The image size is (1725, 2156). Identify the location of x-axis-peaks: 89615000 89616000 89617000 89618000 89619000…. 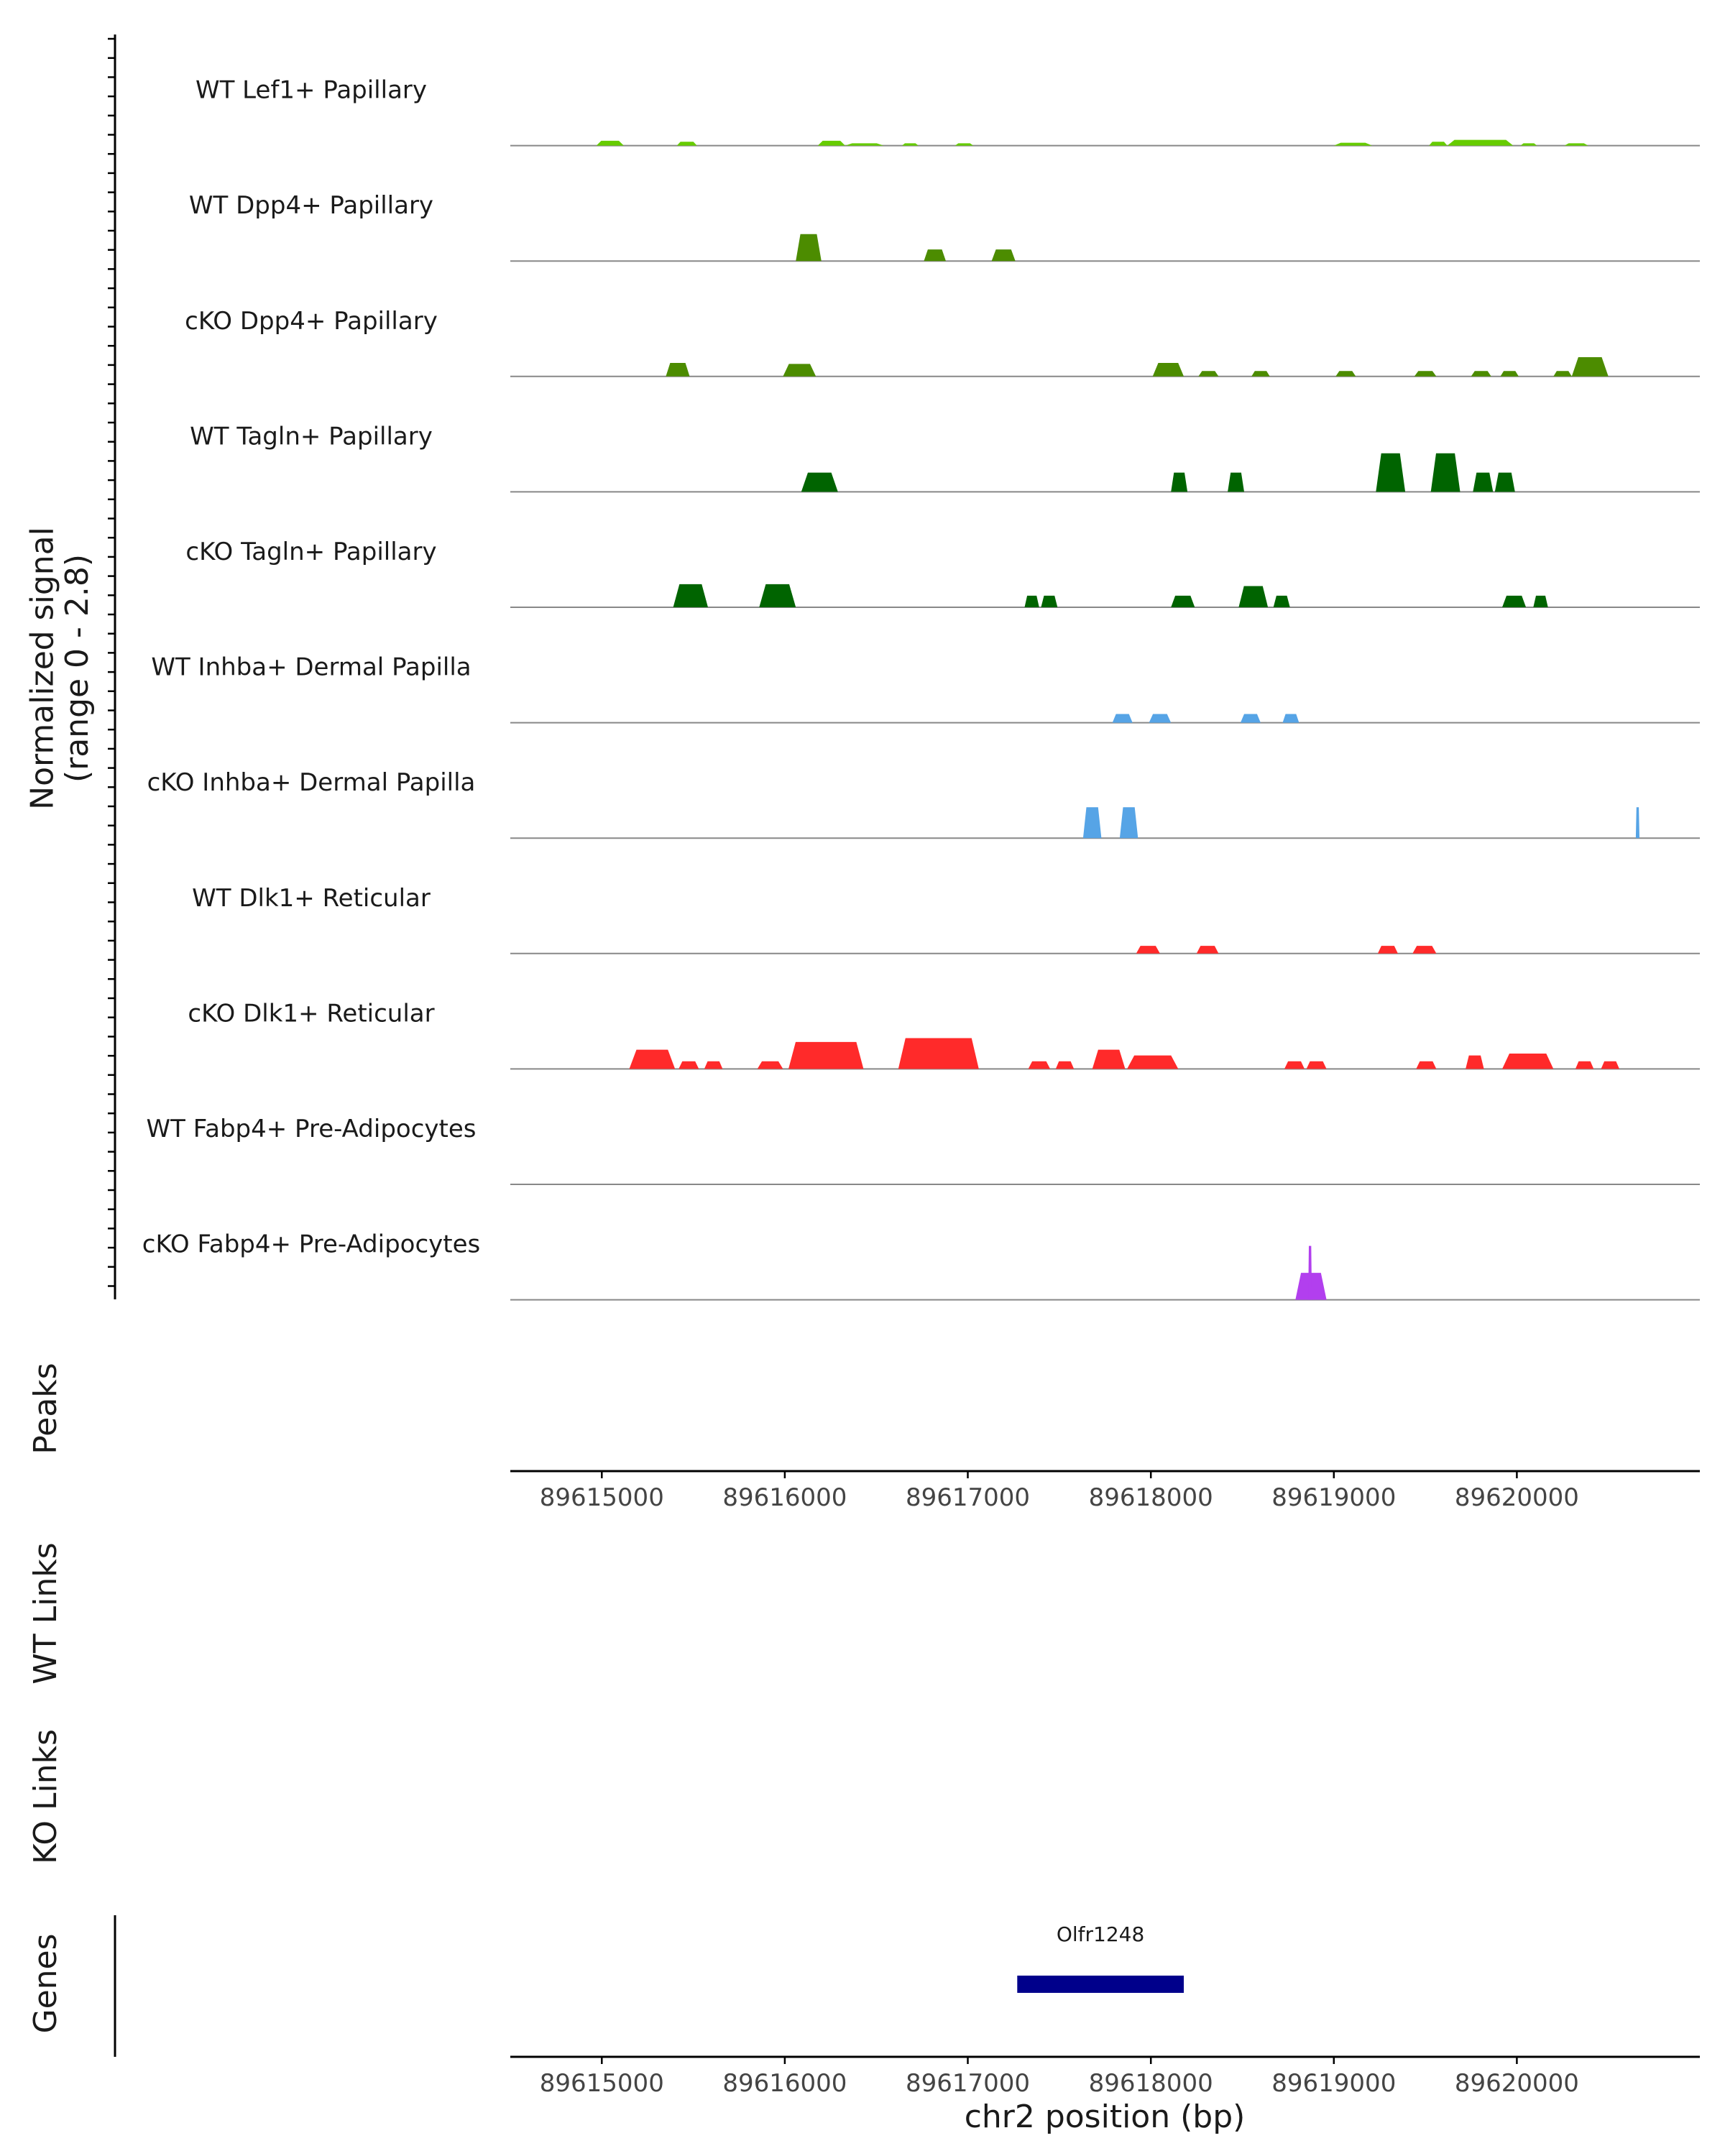
(1105, 1491).